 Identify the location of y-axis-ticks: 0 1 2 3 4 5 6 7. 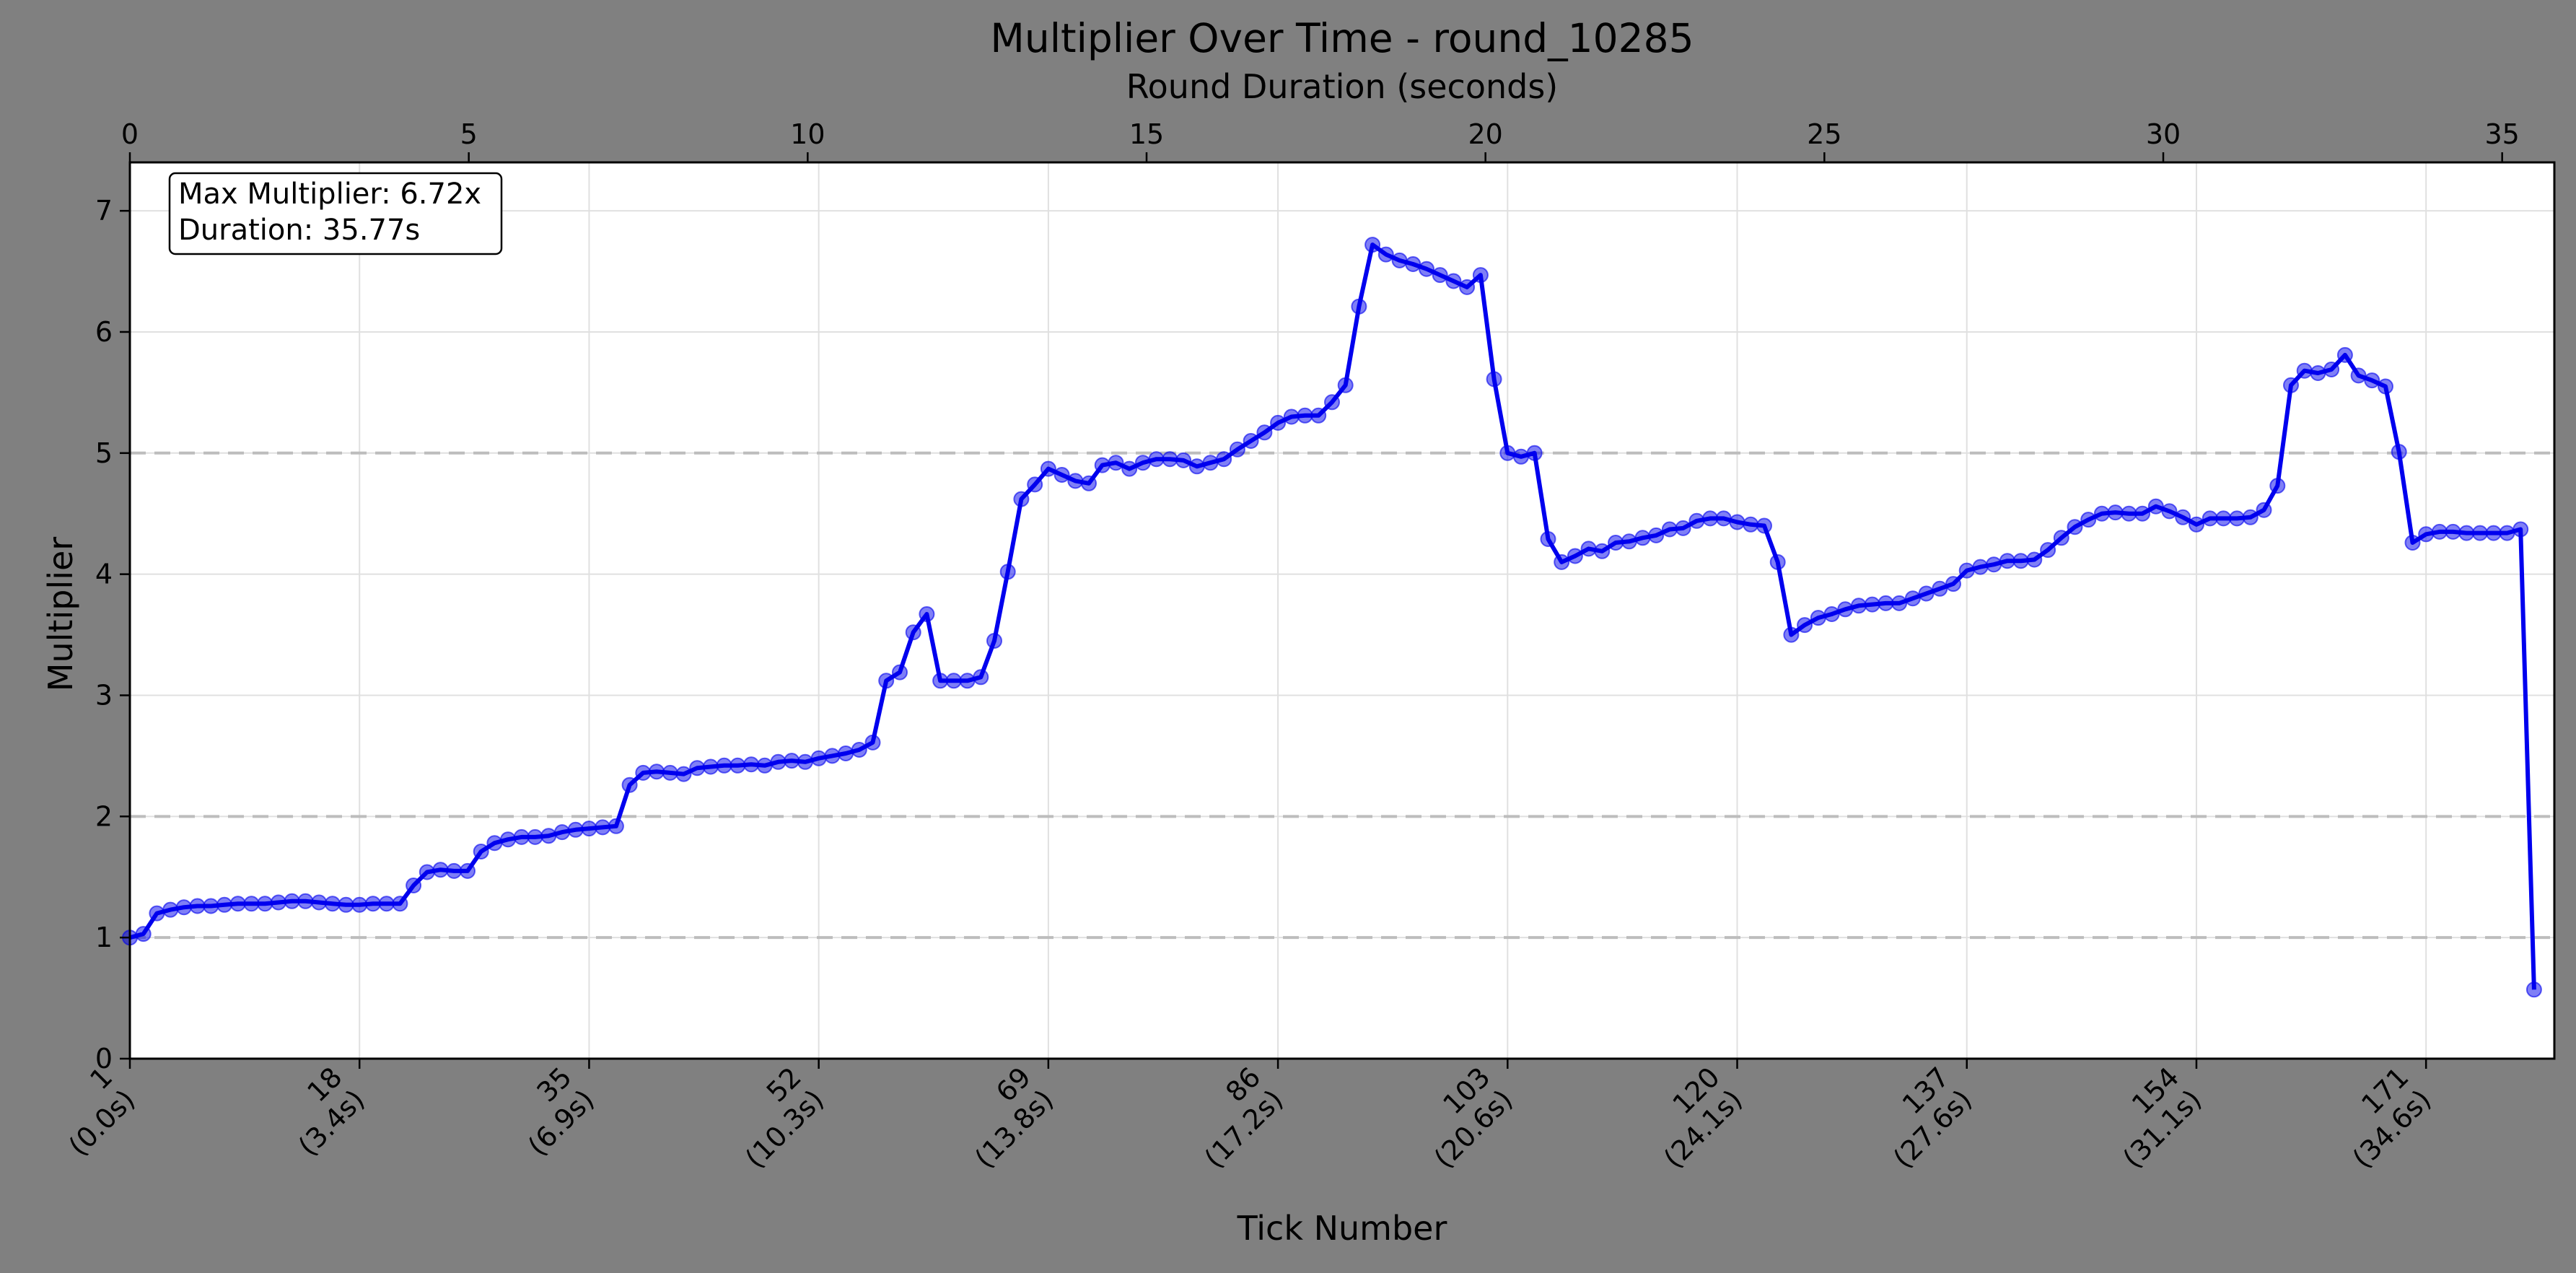
(112, 635).